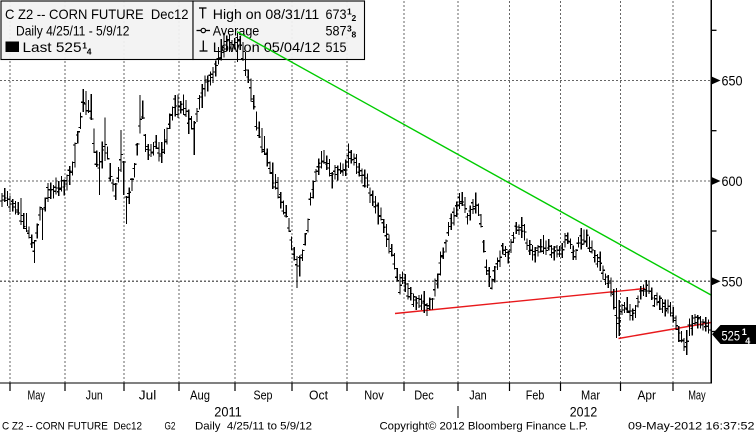  I want to click on svg-text: 525, so click(731, 335).